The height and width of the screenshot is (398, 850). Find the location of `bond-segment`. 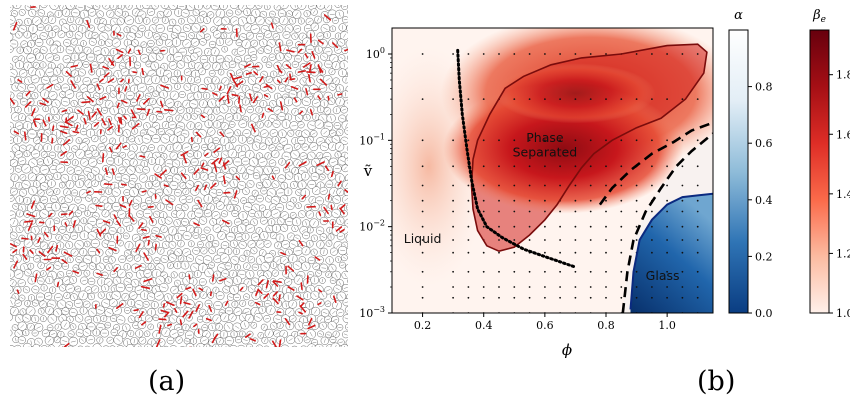

bond-segment is located at coordinates (76, 132).